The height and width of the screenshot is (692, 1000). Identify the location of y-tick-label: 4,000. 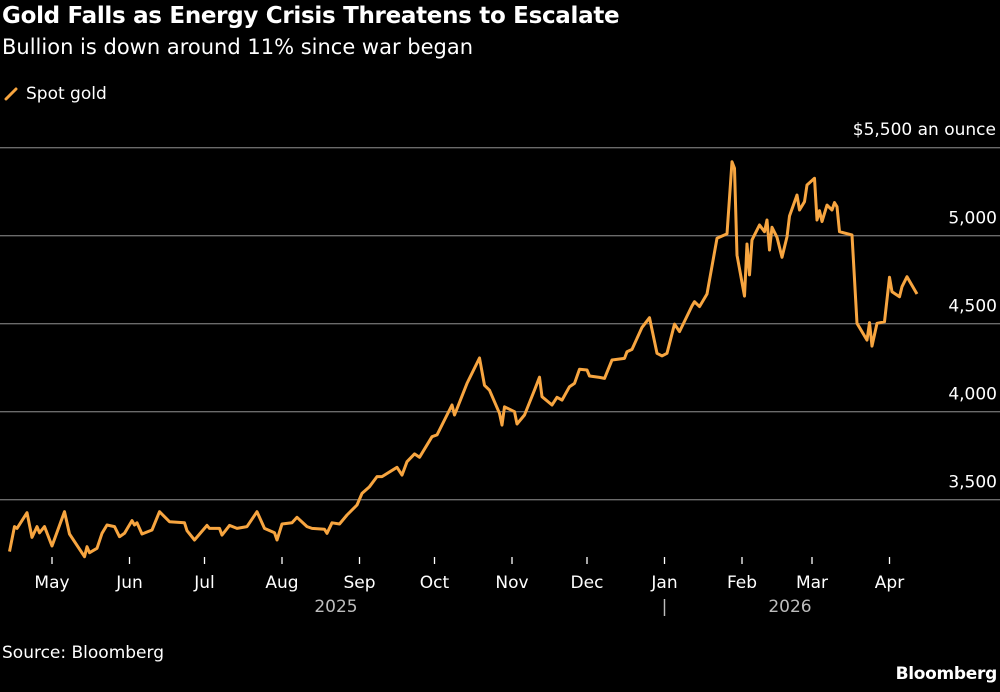
(972, 395).